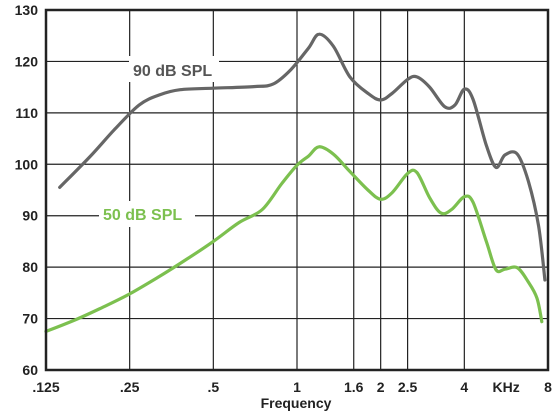  I want to click on y-tick-label: 90, so click(30, 216).